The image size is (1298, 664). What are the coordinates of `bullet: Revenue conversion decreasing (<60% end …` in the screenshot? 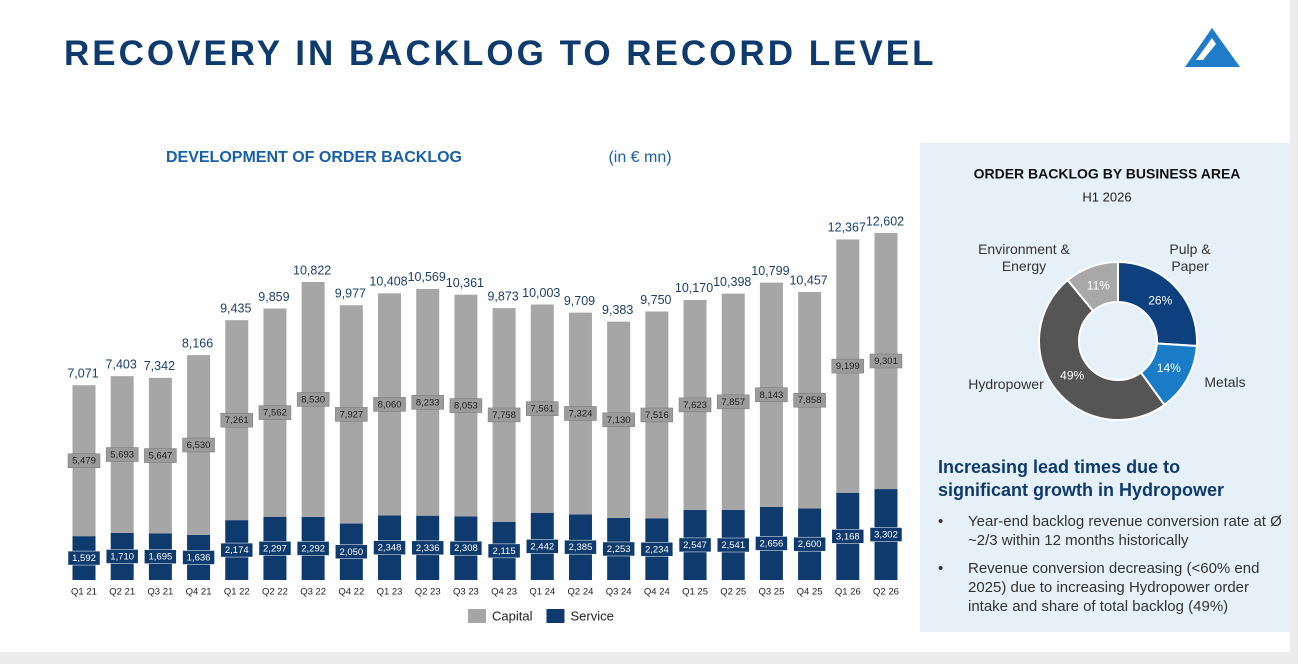 It's located at (1110, 587).